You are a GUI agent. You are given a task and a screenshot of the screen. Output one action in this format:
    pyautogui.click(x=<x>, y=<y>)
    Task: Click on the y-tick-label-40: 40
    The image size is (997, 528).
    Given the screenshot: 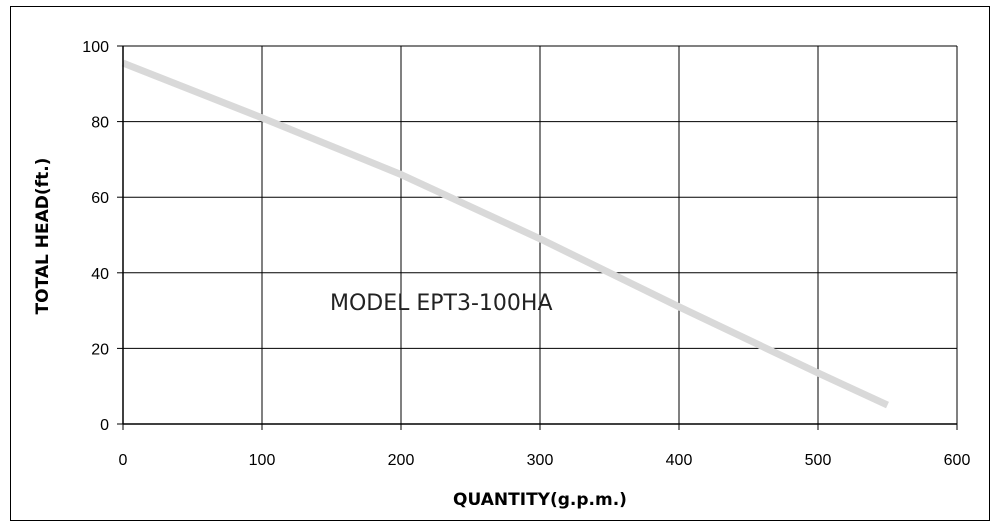 What is the action you would take?
    pyautogui.click(x=100, y=274)
    